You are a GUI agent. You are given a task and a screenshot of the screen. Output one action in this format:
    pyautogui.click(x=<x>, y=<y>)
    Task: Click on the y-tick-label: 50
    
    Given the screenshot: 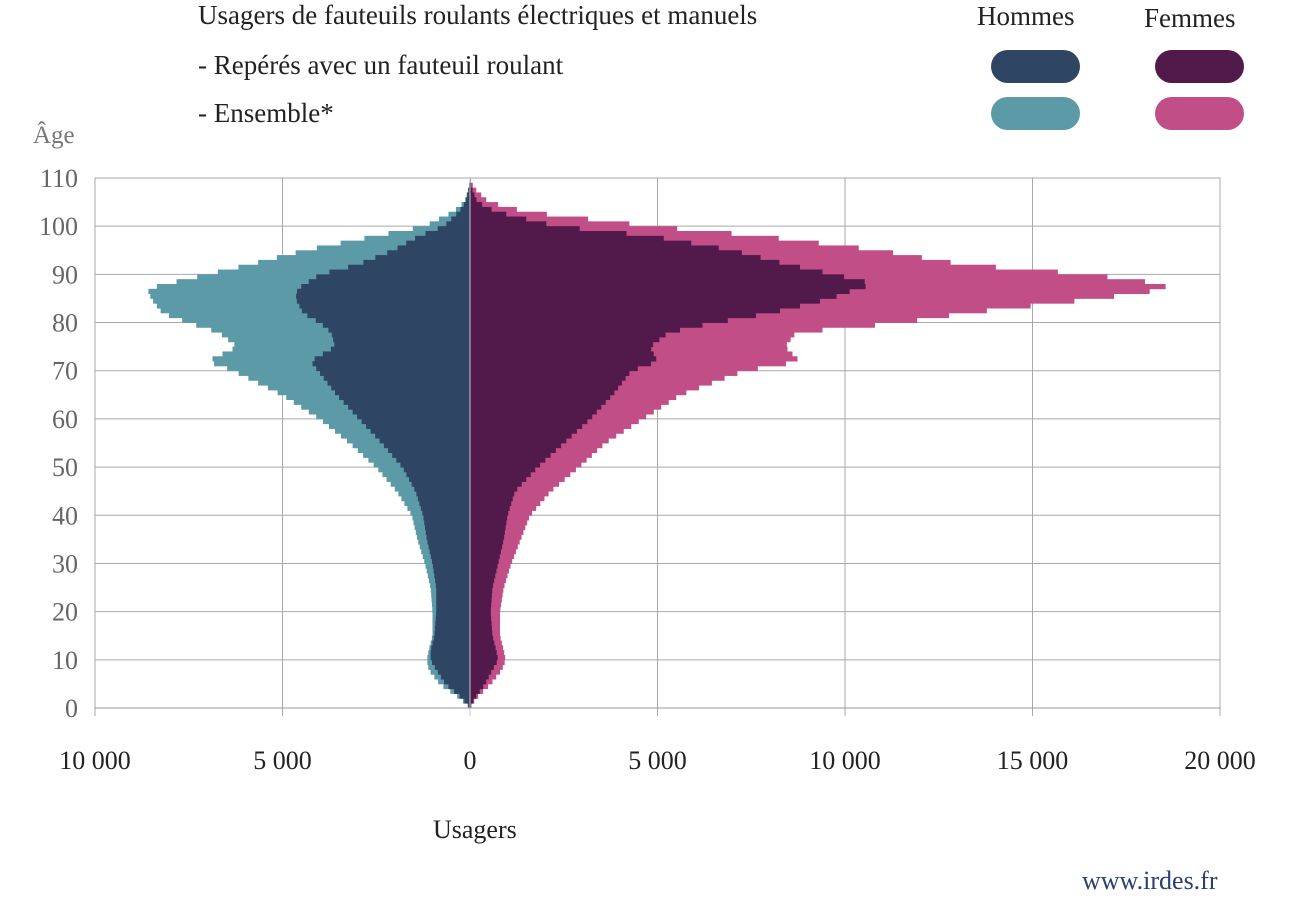 What is the action you would take?
    pyautogui.click(x=65, y=467)
    